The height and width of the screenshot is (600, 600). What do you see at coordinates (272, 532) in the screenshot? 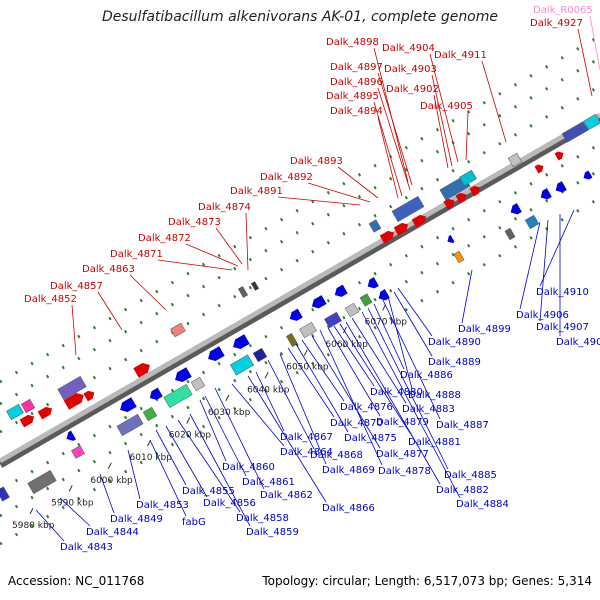
I see `lower-gene-label: Dalk_4859` at bounding box center [272, 532].